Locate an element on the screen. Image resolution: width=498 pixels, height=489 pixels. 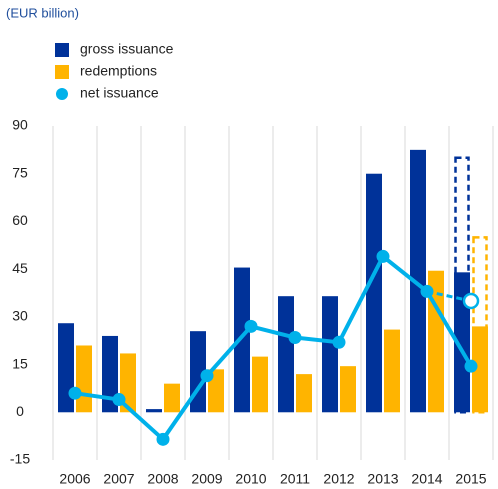
projected-point is located at coordinates (471, 301).